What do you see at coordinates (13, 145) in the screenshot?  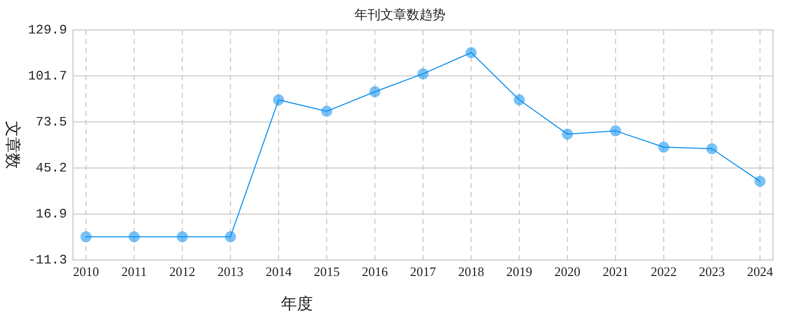 I see `y-axis-title: 文章数` at bounding box center [13, 145].